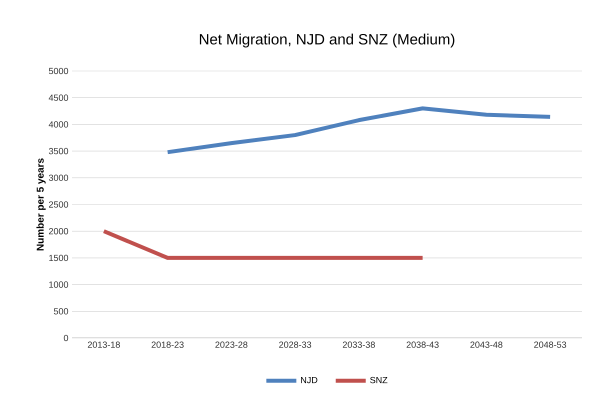 Image resolution: width=598 pixels, height=416 pixels. I want to click on y-tick-label: 2500, so click(58, 204).